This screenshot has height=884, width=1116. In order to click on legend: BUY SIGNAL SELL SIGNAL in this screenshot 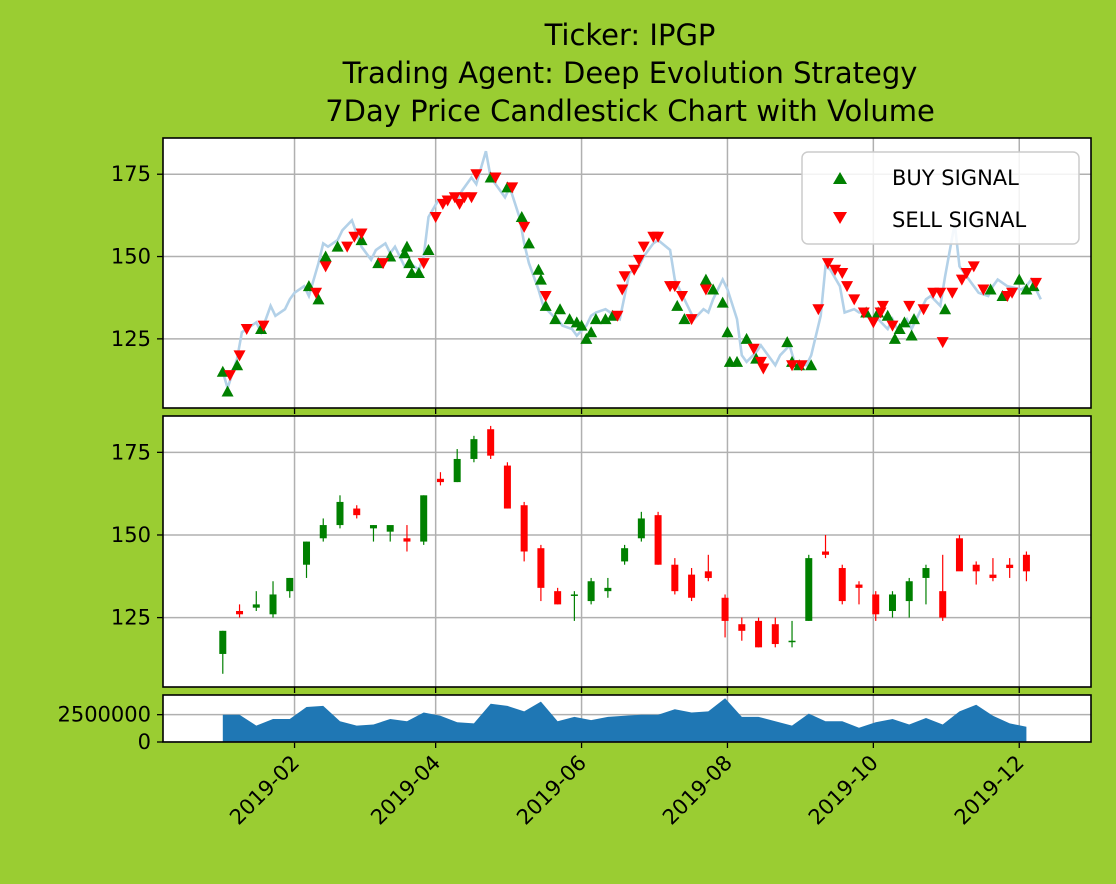, I will do `click(940, 198)`.